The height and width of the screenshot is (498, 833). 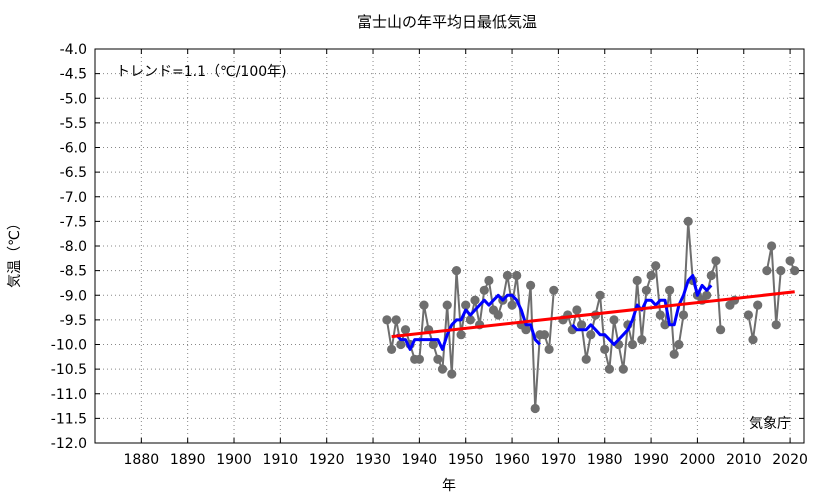 I want to click on x-tick-label: 2010, so click(x=744, y=460).